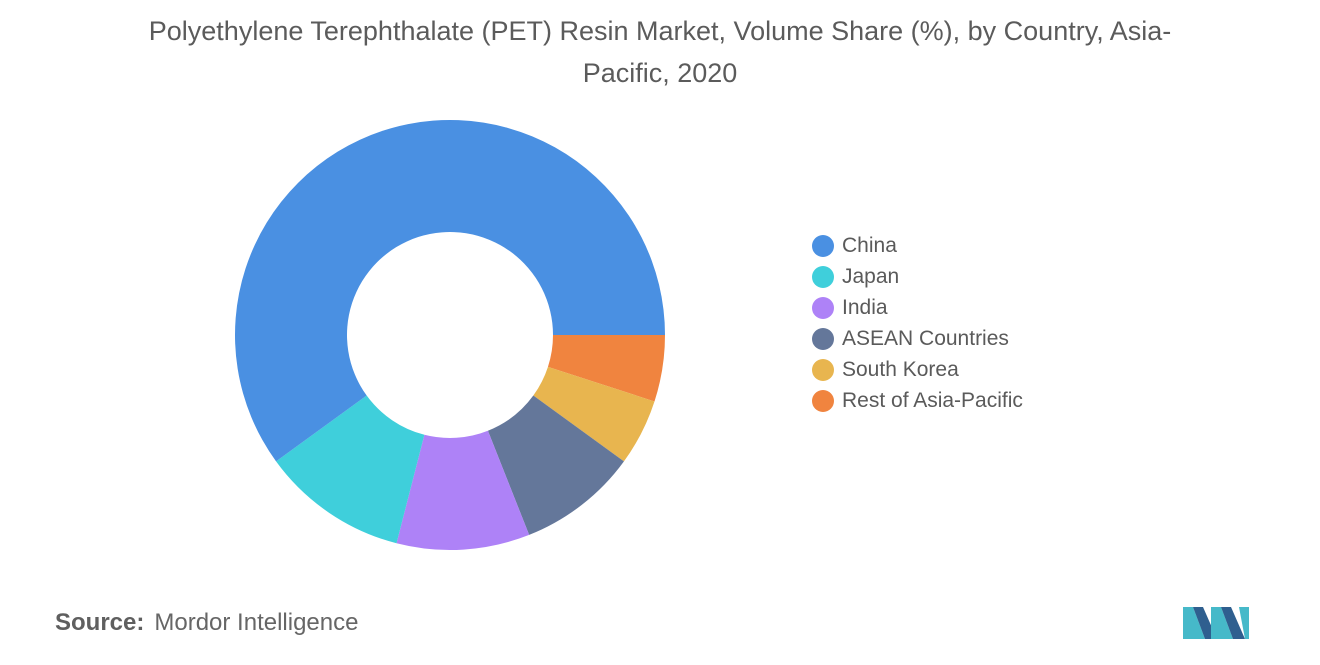 This screenshot has height=665, width=1320. I want to click on source-note: Source: Mordor Intelligence, so click(206, 623).